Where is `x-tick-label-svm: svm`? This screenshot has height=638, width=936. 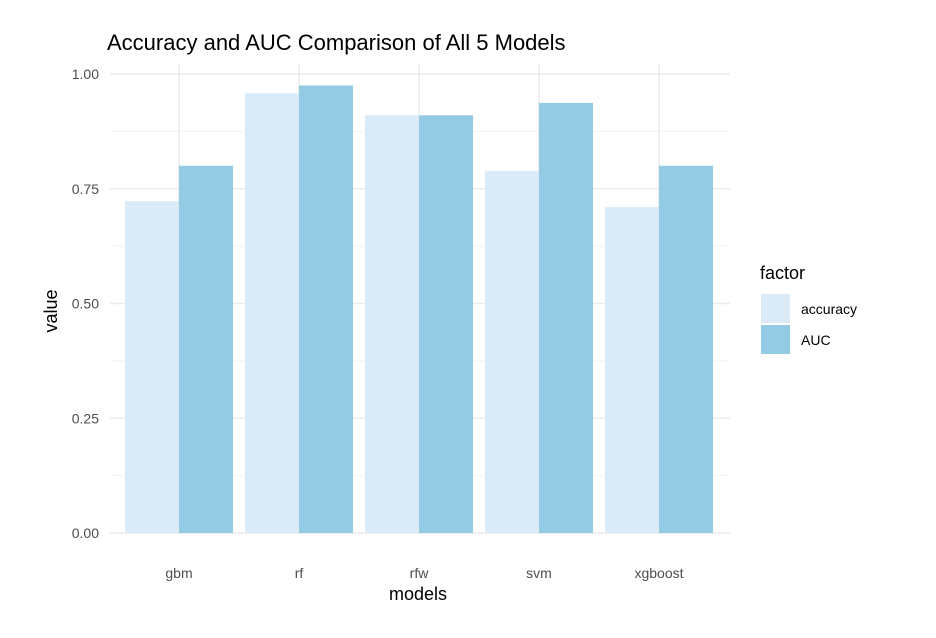 x-tick-label-svm: svm is located at coordinates (539, 573).